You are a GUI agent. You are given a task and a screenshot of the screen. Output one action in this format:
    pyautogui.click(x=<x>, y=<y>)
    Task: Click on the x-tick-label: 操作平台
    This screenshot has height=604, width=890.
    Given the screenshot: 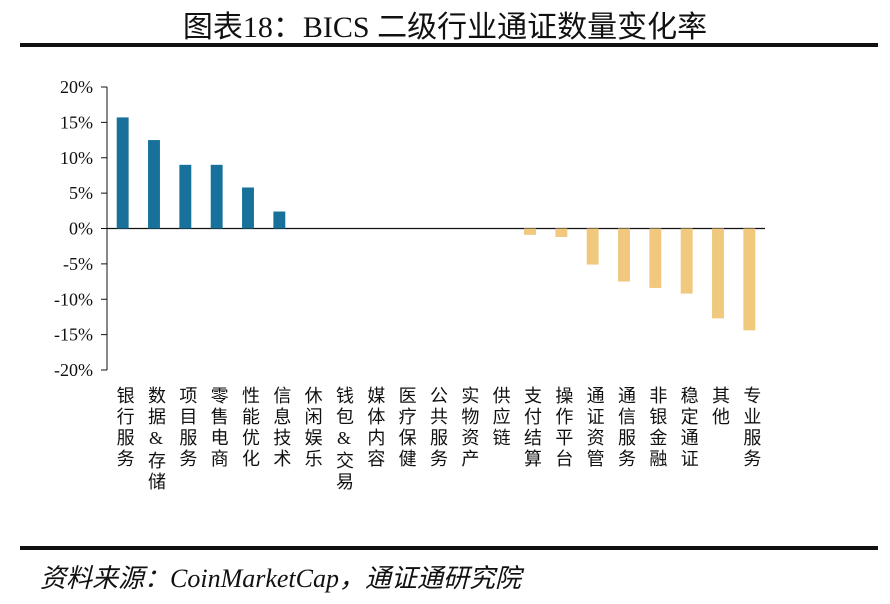 What is the action you would take?
    pyautogui.click(x=563, y=428)
    